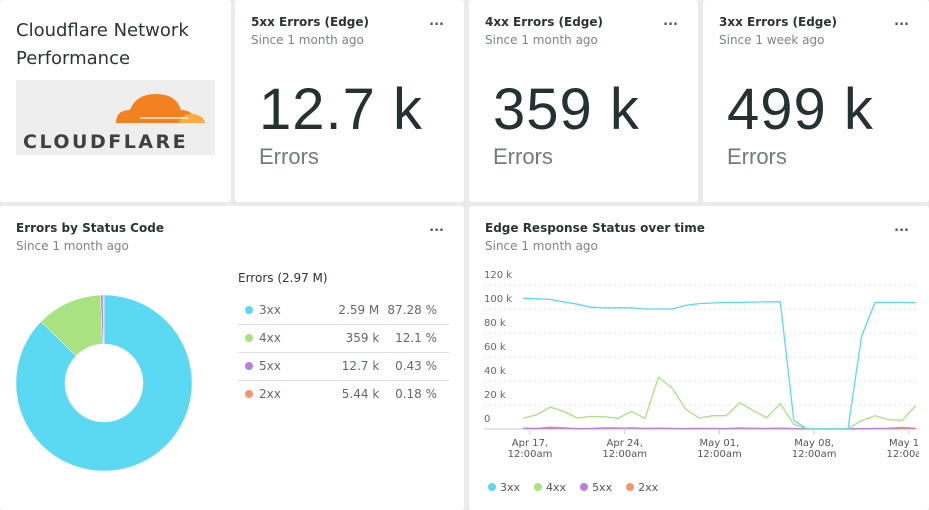 The image size is (929, 510). I want to click on y-tick-label: 60 k, so click(495, 347).